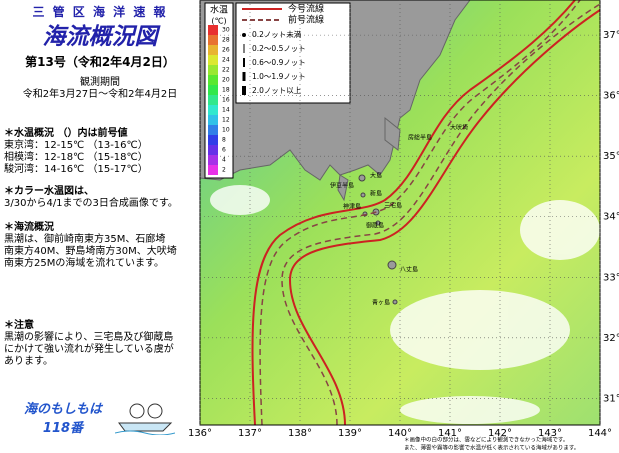 This screenshot has width=619, height=453. Describe the element at coordinates (226, 120) in the screenshot. I see `colorbar-tick: 12` at that location.